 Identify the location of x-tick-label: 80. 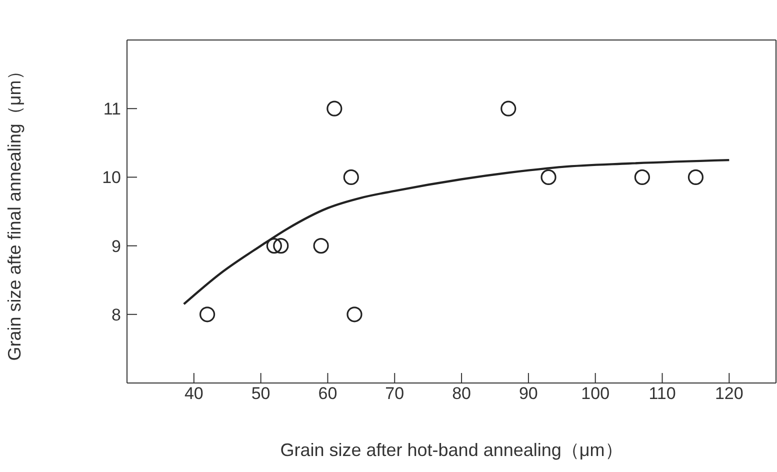
(461, 394).